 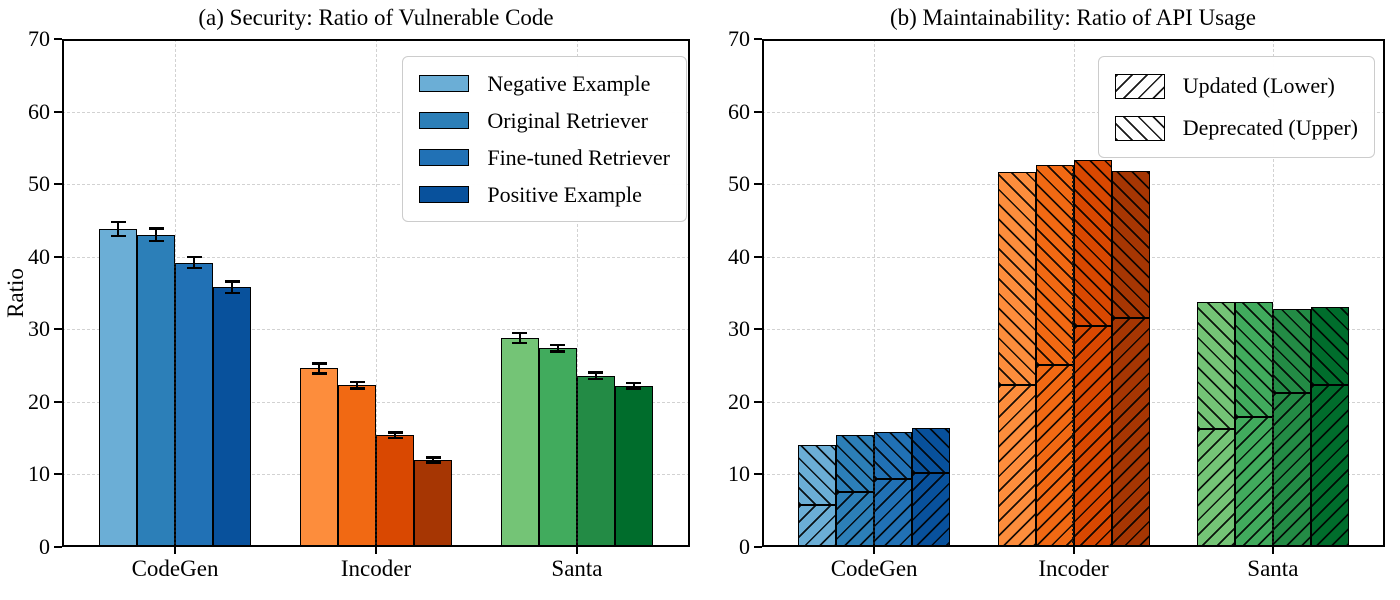 I want to click on legend-hatch-swatch, so click(x=1139, y=128).